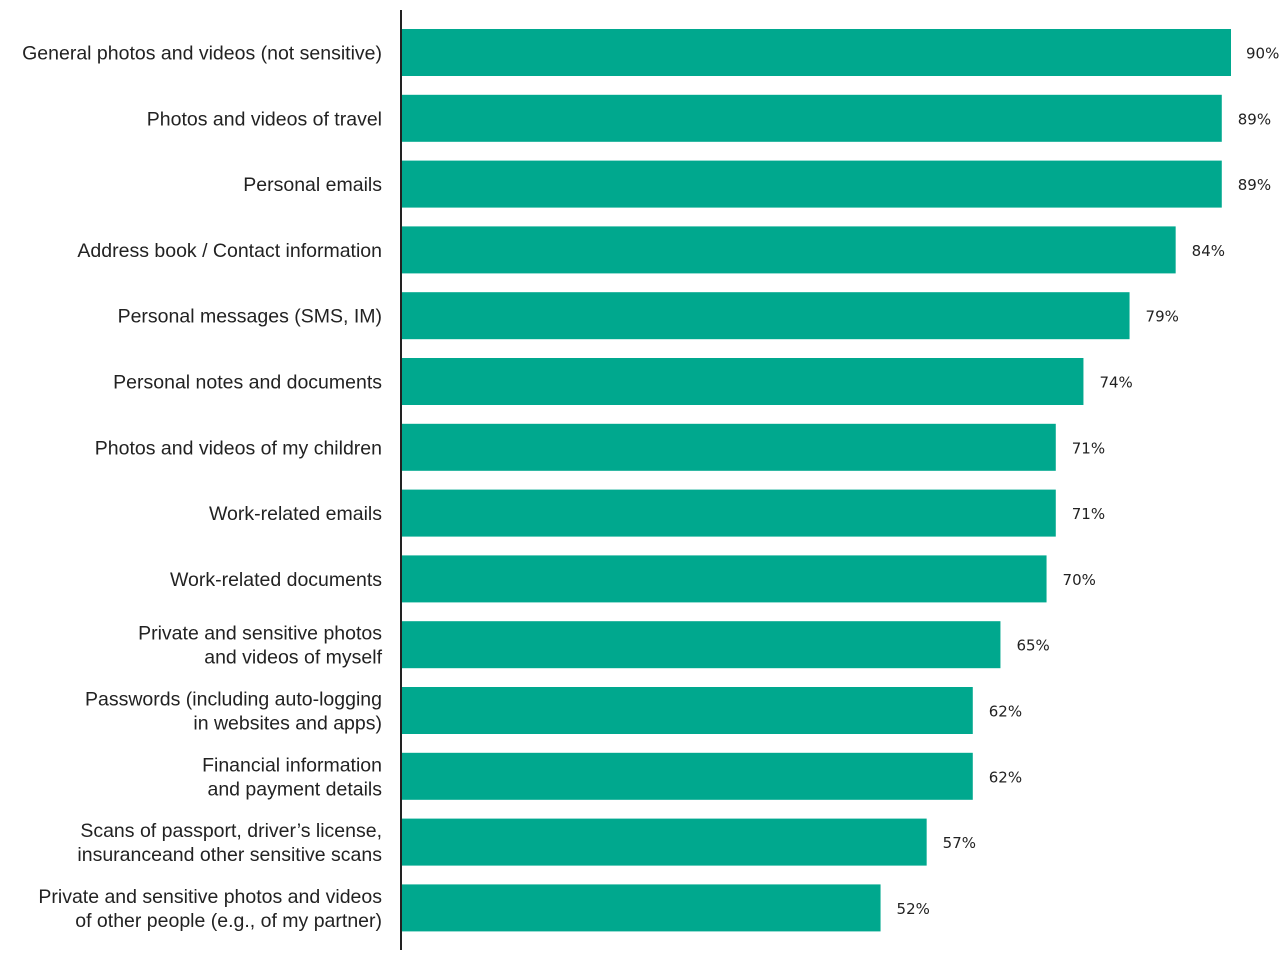 The height and width of the screenshot is (960, 1280). What do you see at coordinates (292, 777) in the screenshot?
I see `category-label: Financial information and payment details` at bounding box center [292, 777].